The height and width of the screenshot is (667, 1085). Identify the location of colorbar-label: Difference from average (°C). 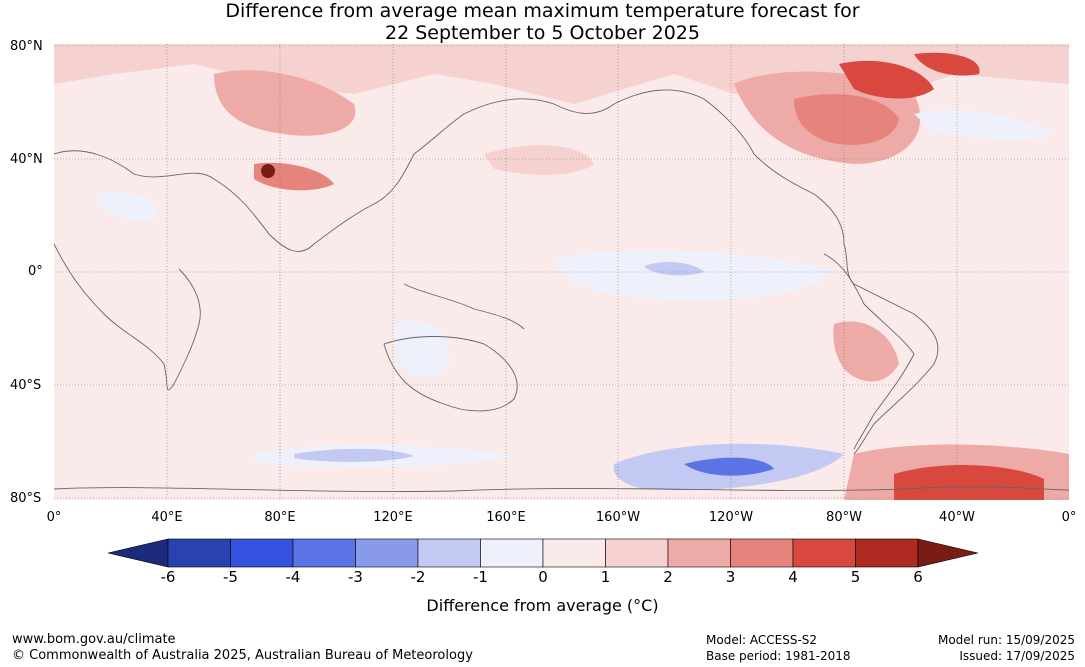
(542, 605).